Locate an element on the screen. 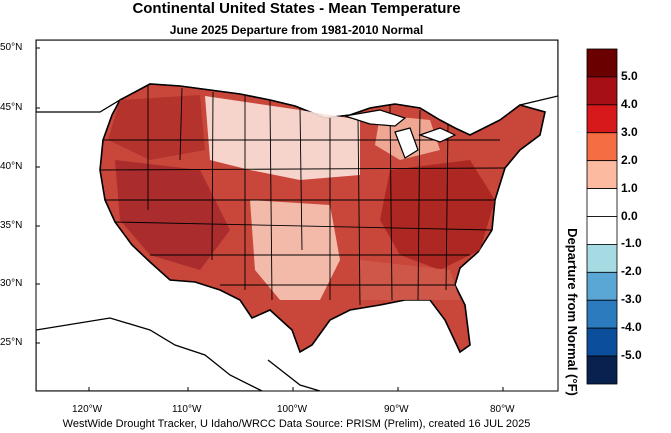  lon-label-90: 90°W is located at coordinates (396, 409).